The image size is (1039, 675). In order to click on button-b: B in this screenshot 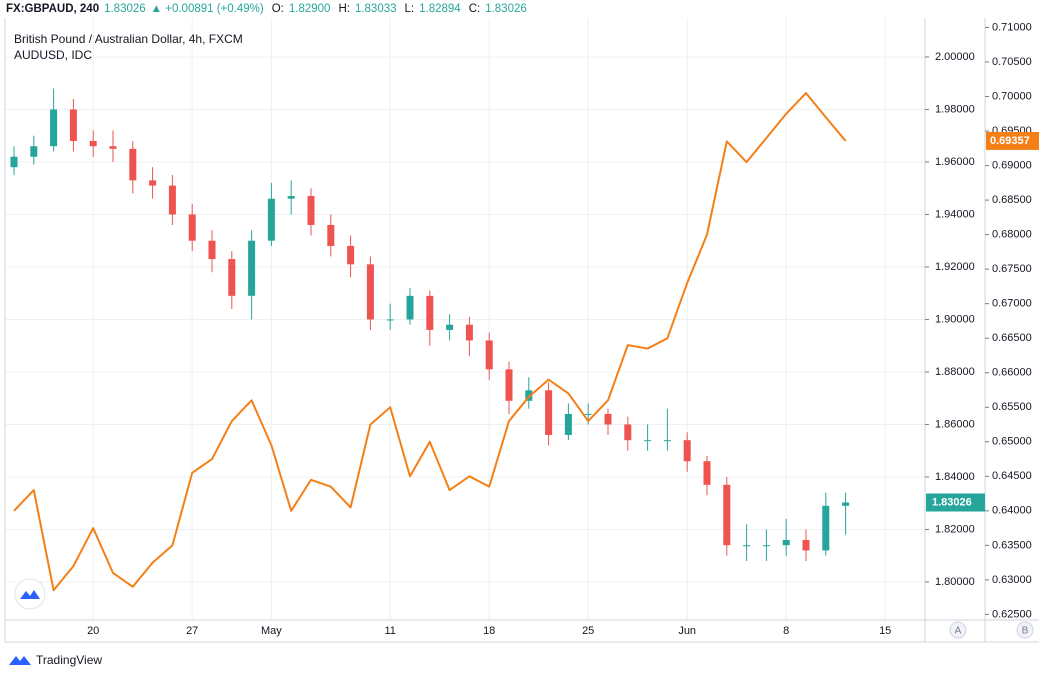, I will do `click(1025, 630)`.